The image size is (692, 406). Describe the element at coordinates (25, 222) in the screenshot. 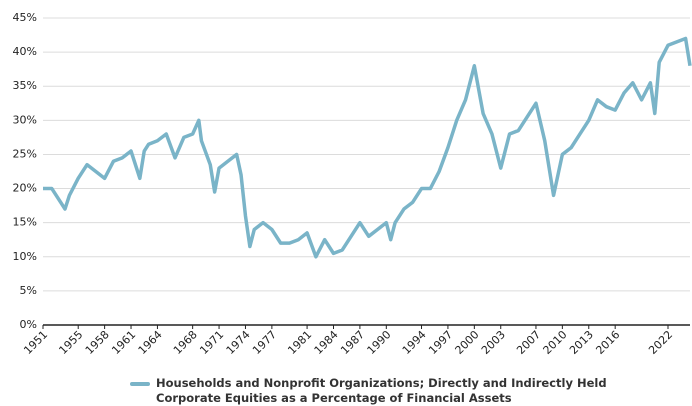

I see `y-tick-label: 15%` at that location.